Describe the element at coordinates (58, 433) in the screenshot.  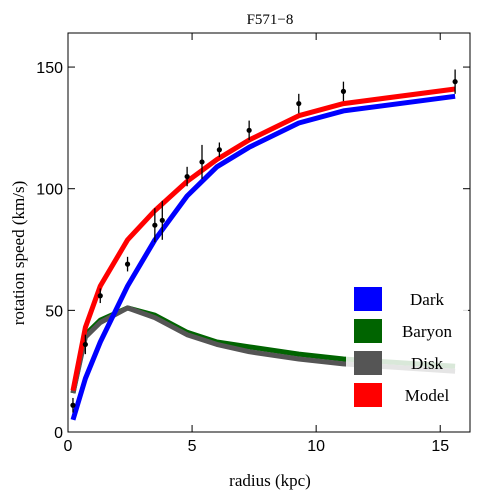
I see `y-tick-label: 0` at that location.